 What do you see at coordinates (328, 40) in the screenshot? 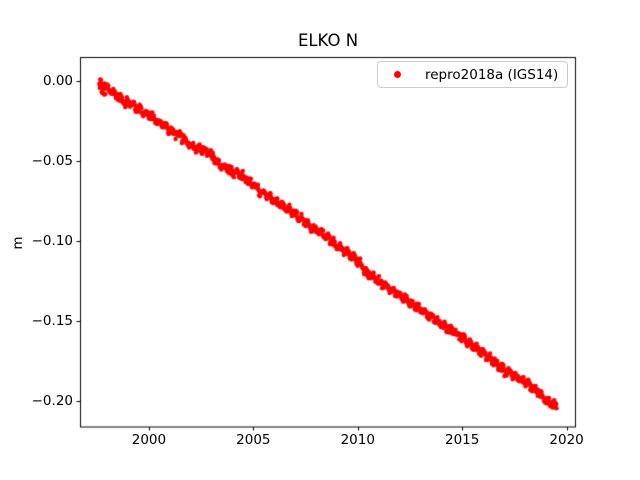
I see `chart-title: ELKO N` at bounding box center [328, 40].